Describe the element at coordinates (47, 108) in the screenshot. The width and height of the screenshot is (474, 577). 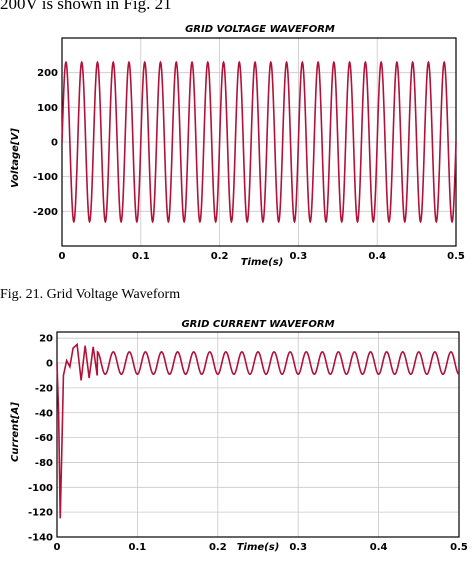
I see `y-tick-label: 100` at that location.